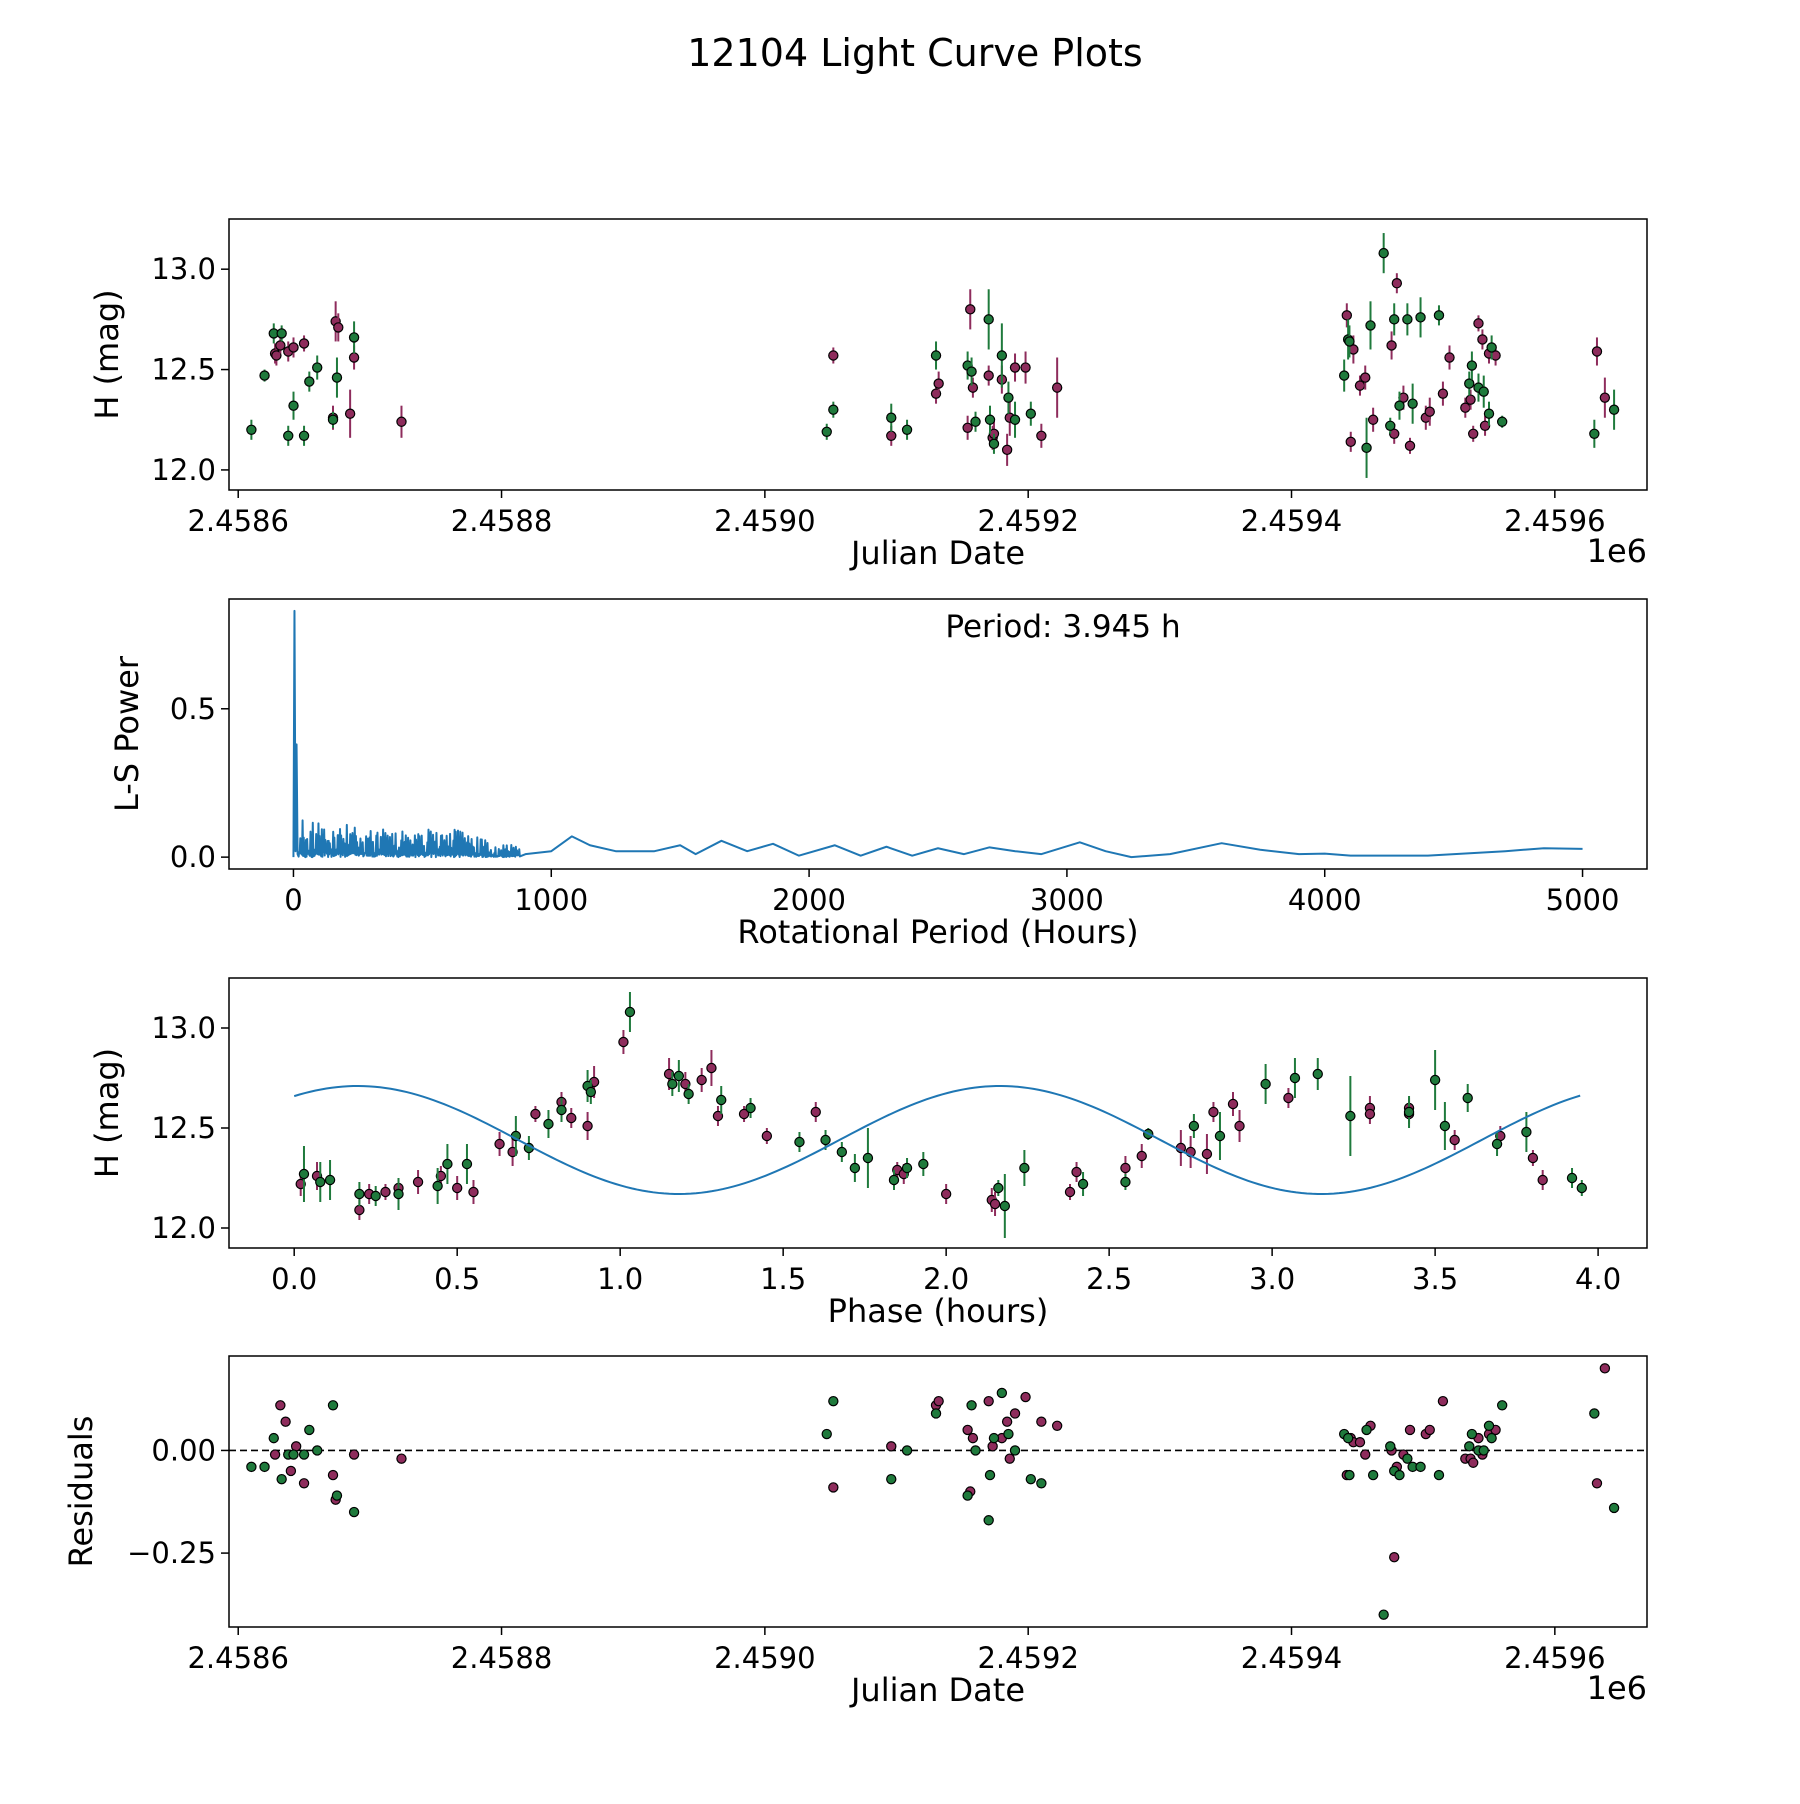  I want to click on plot-area-residuals, so click(938, 1491).